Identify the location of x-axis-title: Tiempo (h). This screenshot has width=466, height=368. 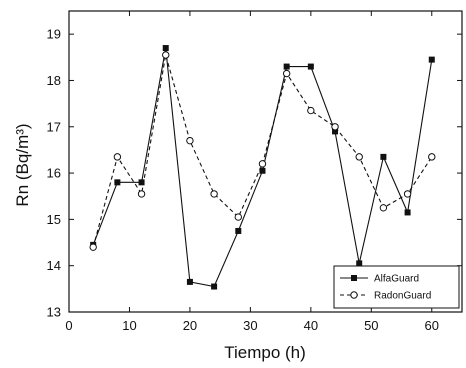
(265, 352).